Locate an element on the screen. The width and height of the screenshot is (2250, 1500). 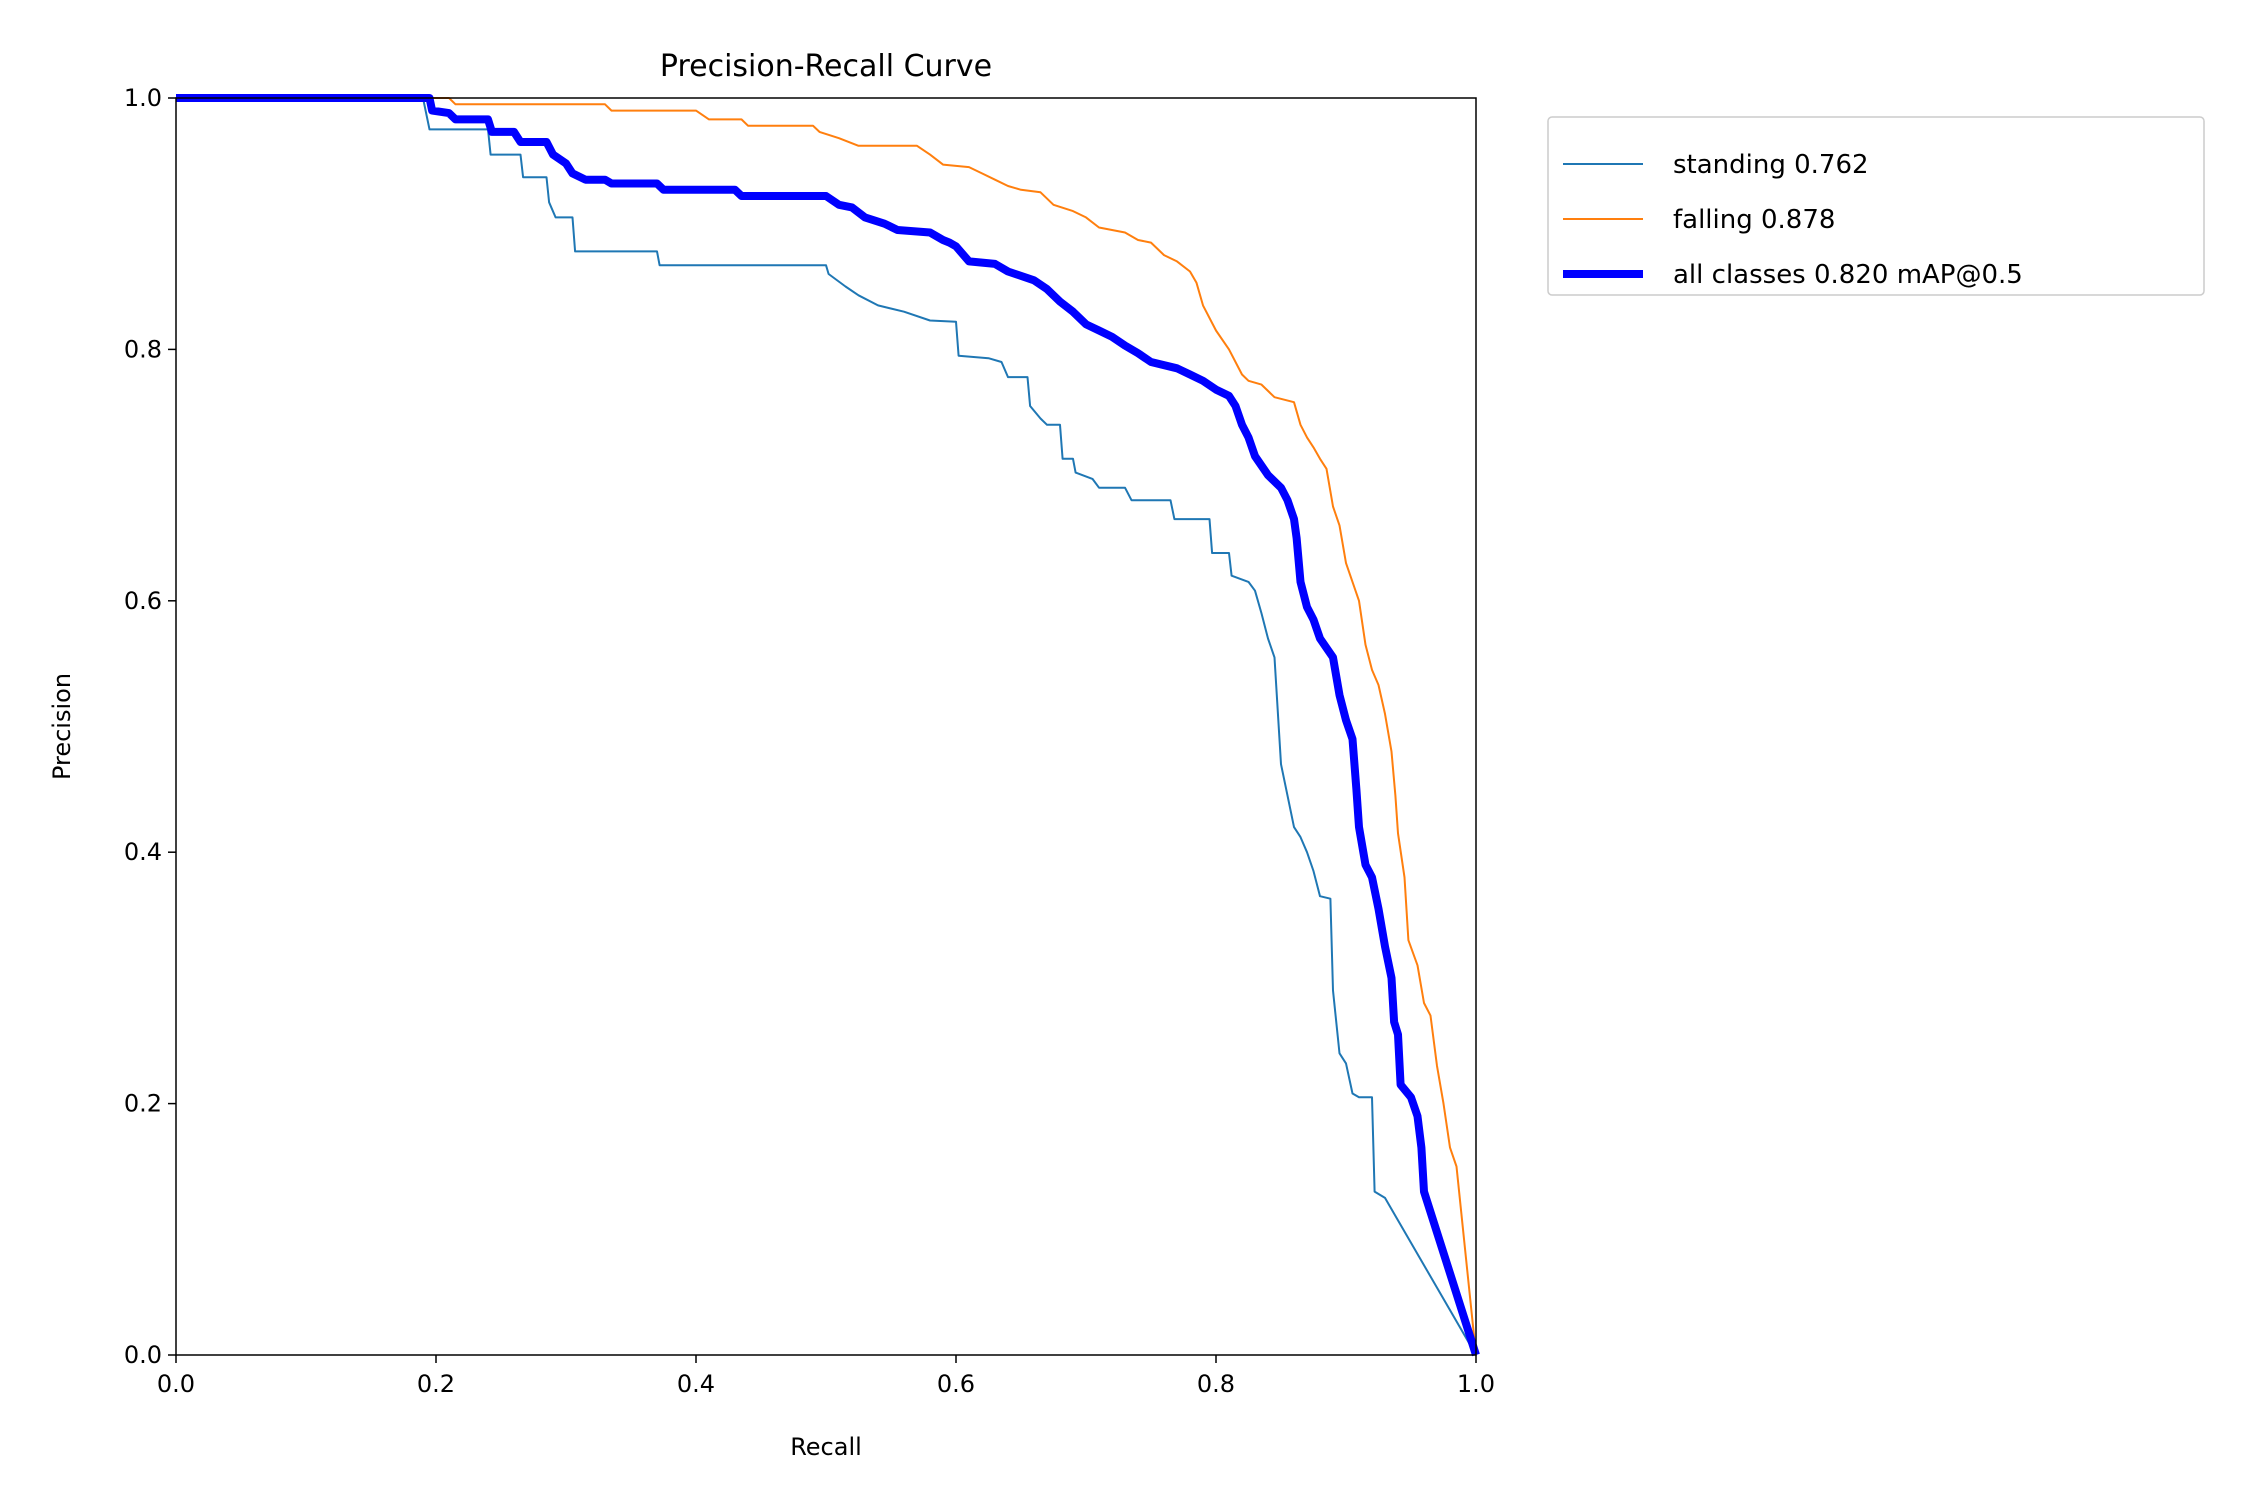
y-tick-label: 0.4 is located at coordinates (143, 852).